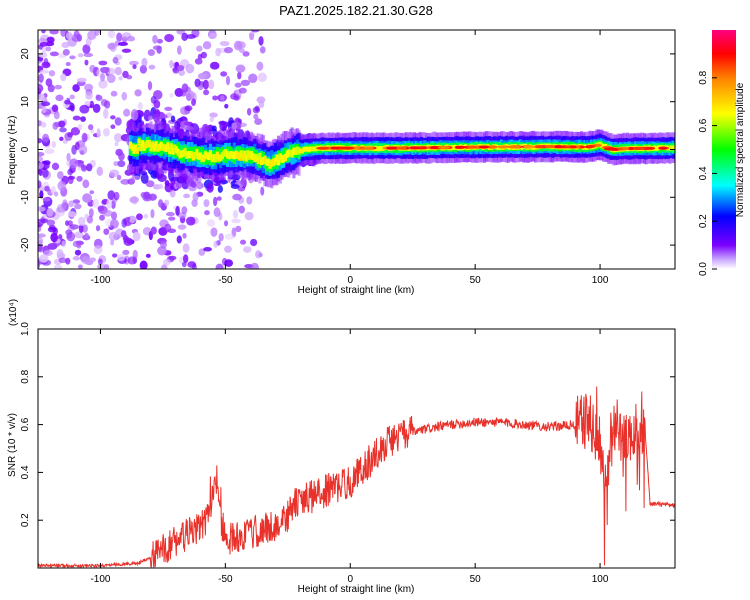 The width and height of the screenshot is (750, 600). I want to click on snr-y-tick-label: 0.2, so click(25, 520).